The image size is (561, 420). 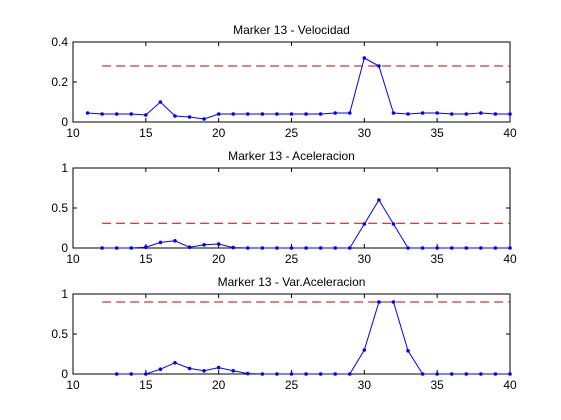 I want to click on y-tick-label: 0.4, so click(x=59, y=42).